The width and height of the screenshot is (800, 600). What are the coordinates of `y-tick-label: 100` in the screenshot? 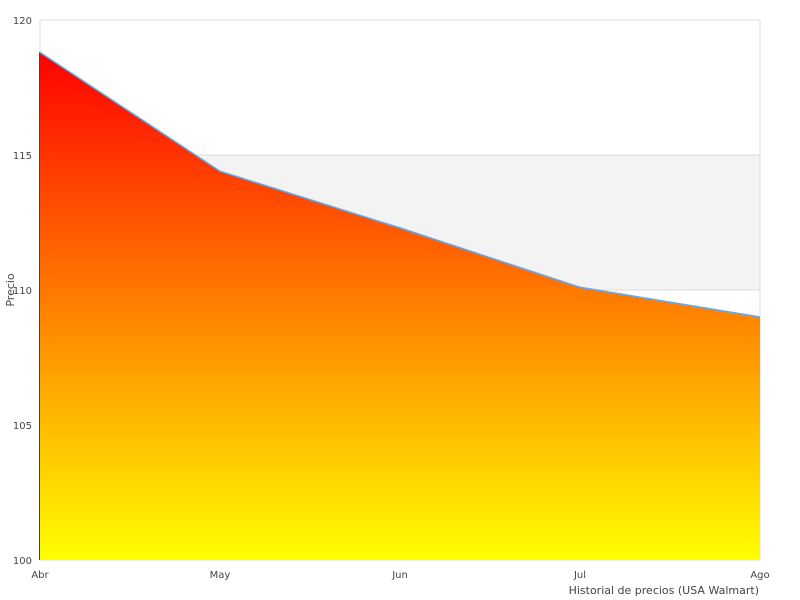 It's located at (22, 561).